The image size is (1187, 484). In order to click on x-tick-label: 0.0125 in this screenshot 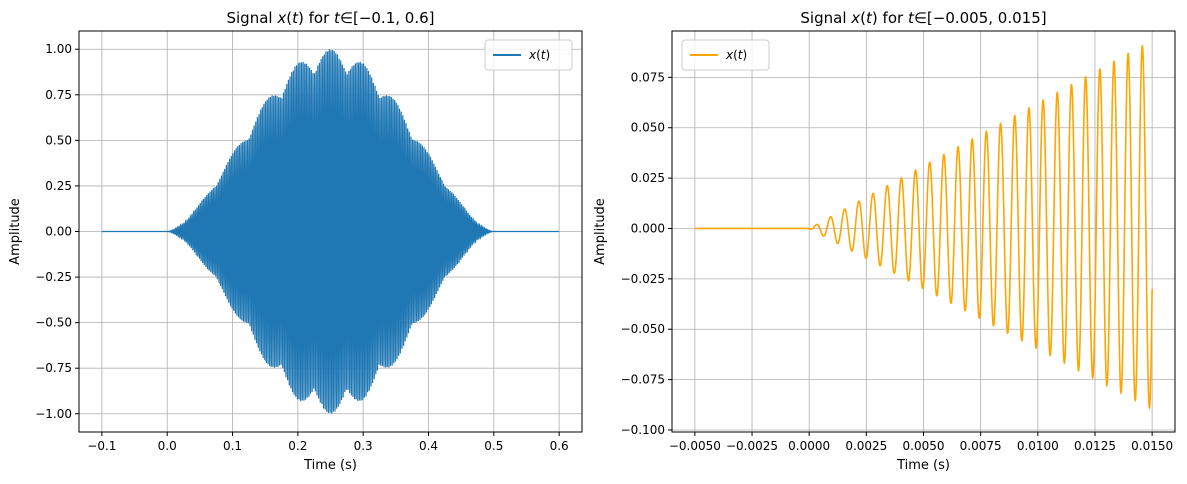, I will do `click(1095, 446)`.